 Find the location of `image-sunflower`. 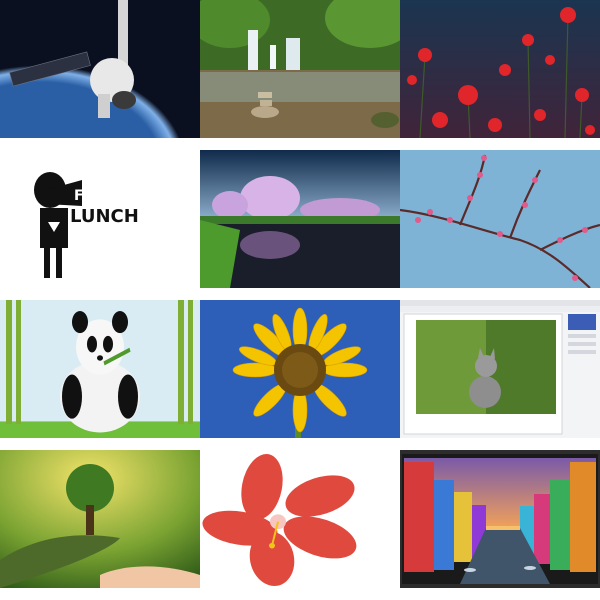

image-sunflower is located at coordinates (300, 369).